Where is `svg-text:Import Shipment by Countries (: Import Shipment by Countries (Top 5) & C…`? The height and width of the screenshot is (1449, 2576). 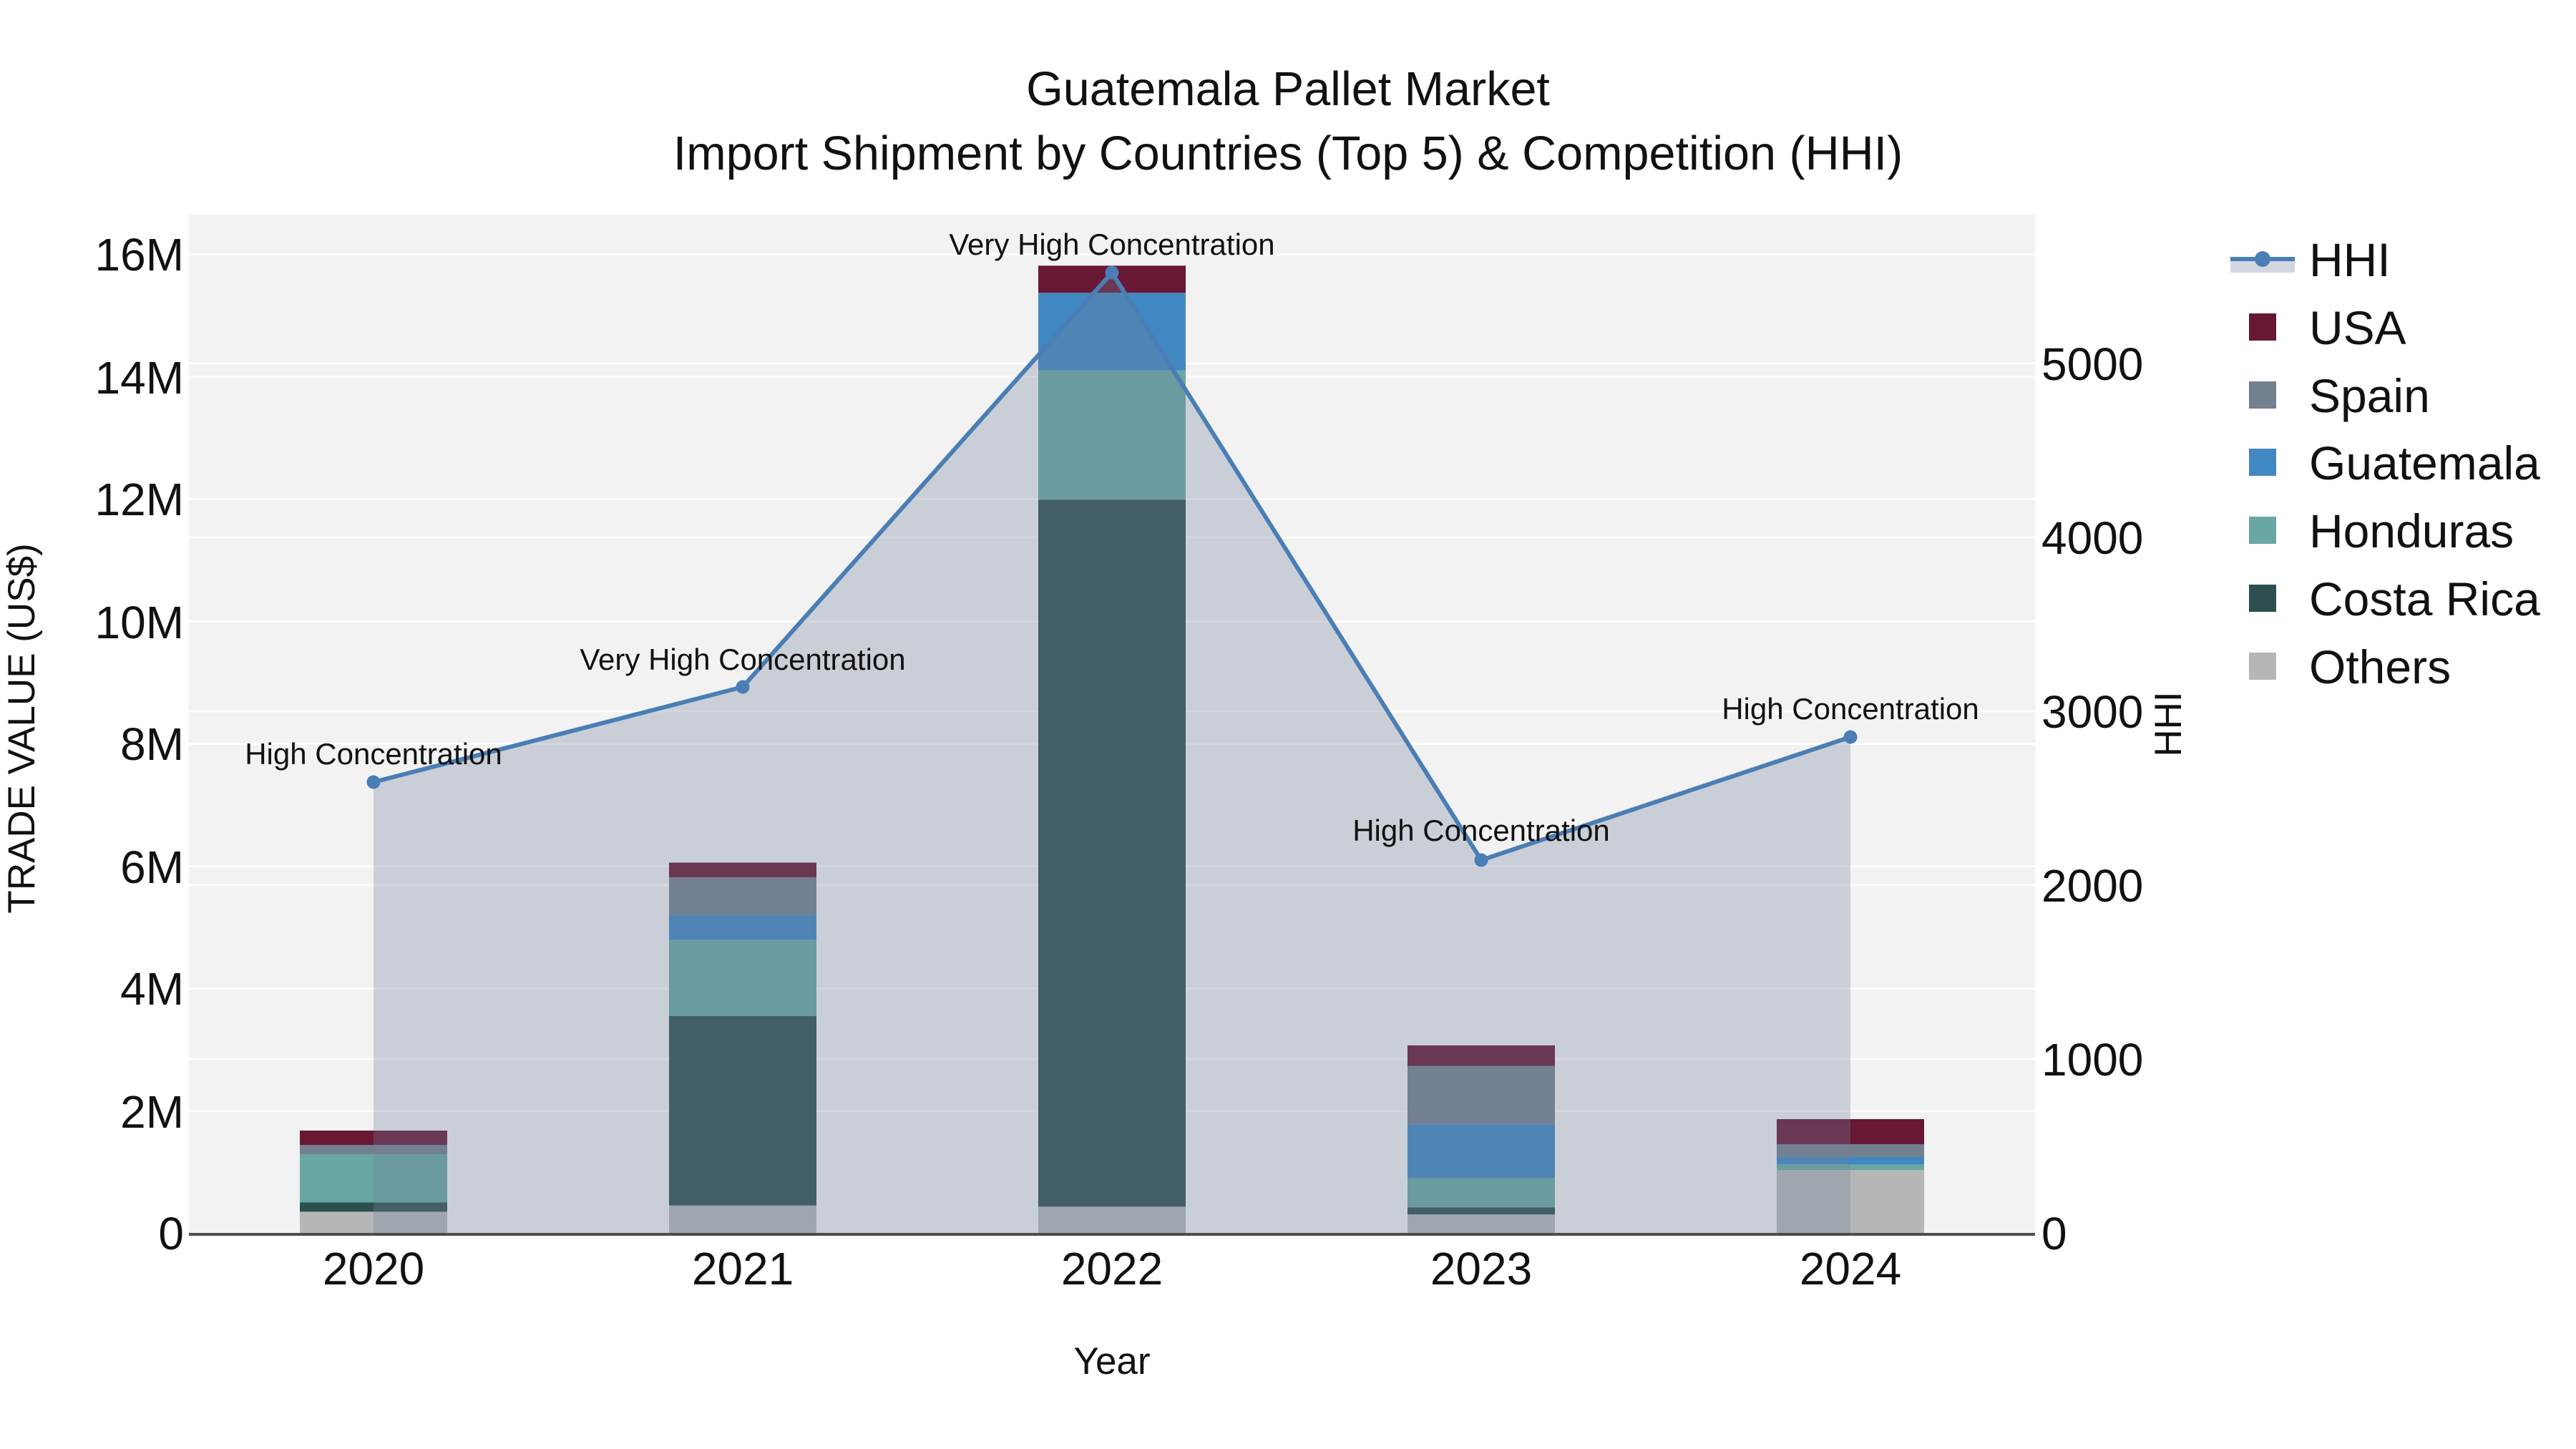 svg-text:Import Shipment by Countries (: Import Shipment by Countries (Top 5) & C… is located at coordinates (1288, 153).